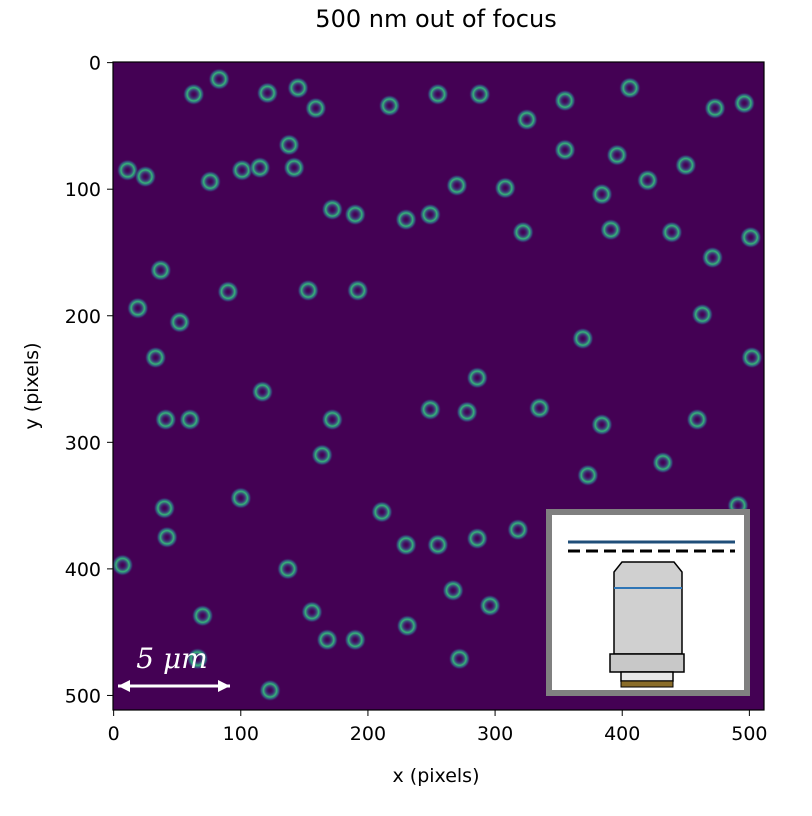  What do you see at coordinates (95, 64) in the screenshot?
I see `y-tick-label: 0` at bounding box center [95, 64].